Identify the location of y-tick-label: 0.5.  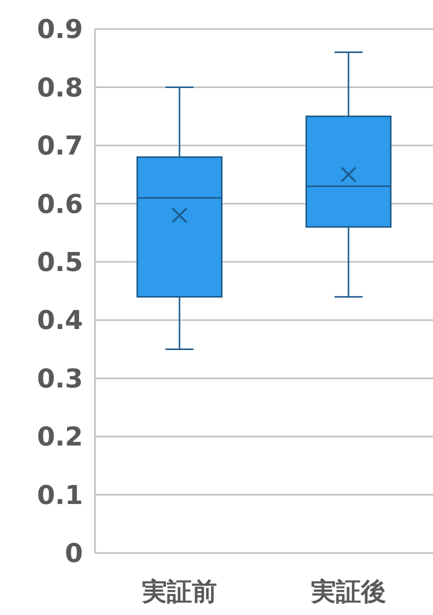
(59, 263).